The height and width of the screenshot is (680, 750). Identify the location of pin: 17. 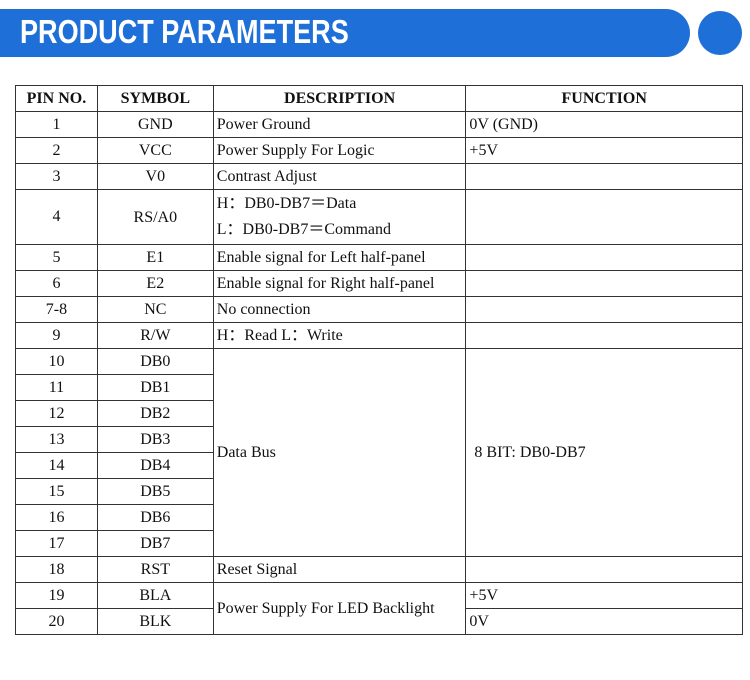
(56, 543).